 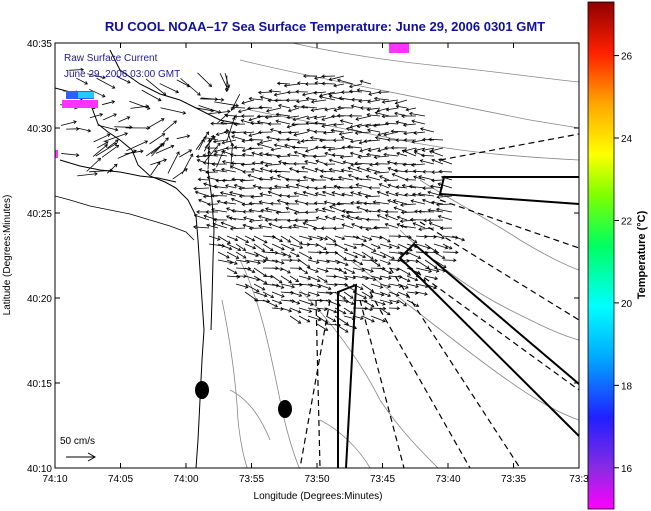 What do you see at coordinates (39, 44) in the screenshot?
I see `y-tick-label: 40:35` at bounding box center [39, 44].